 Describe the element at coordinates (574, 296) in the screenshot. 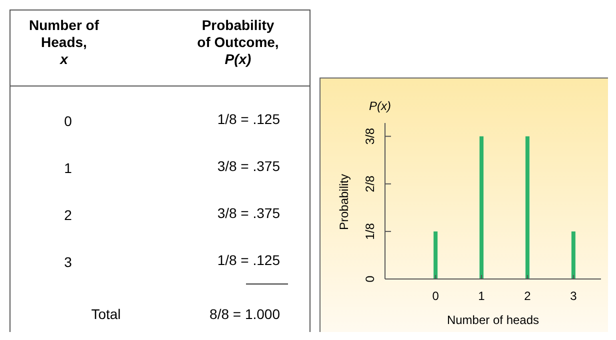

I see `x-tick-label: 3` at that location.